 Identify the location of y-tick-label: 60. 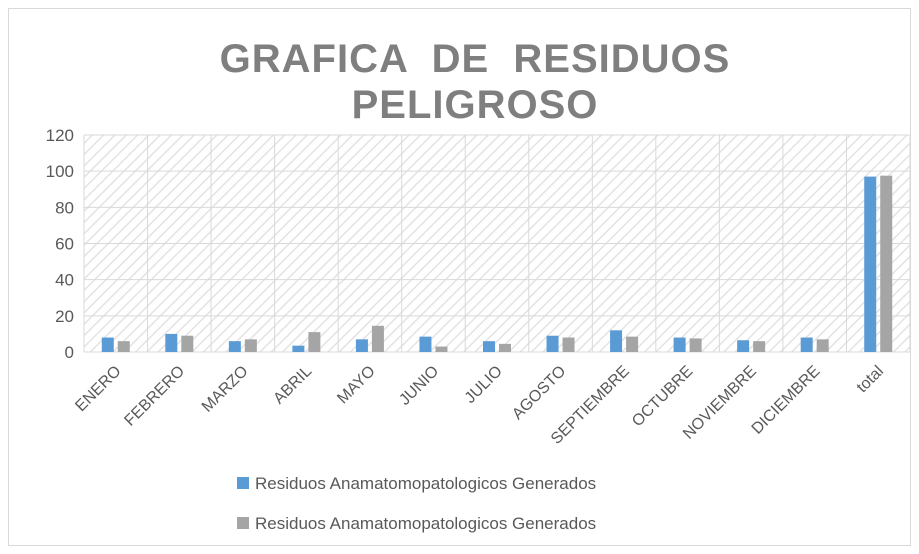
(64, 244).